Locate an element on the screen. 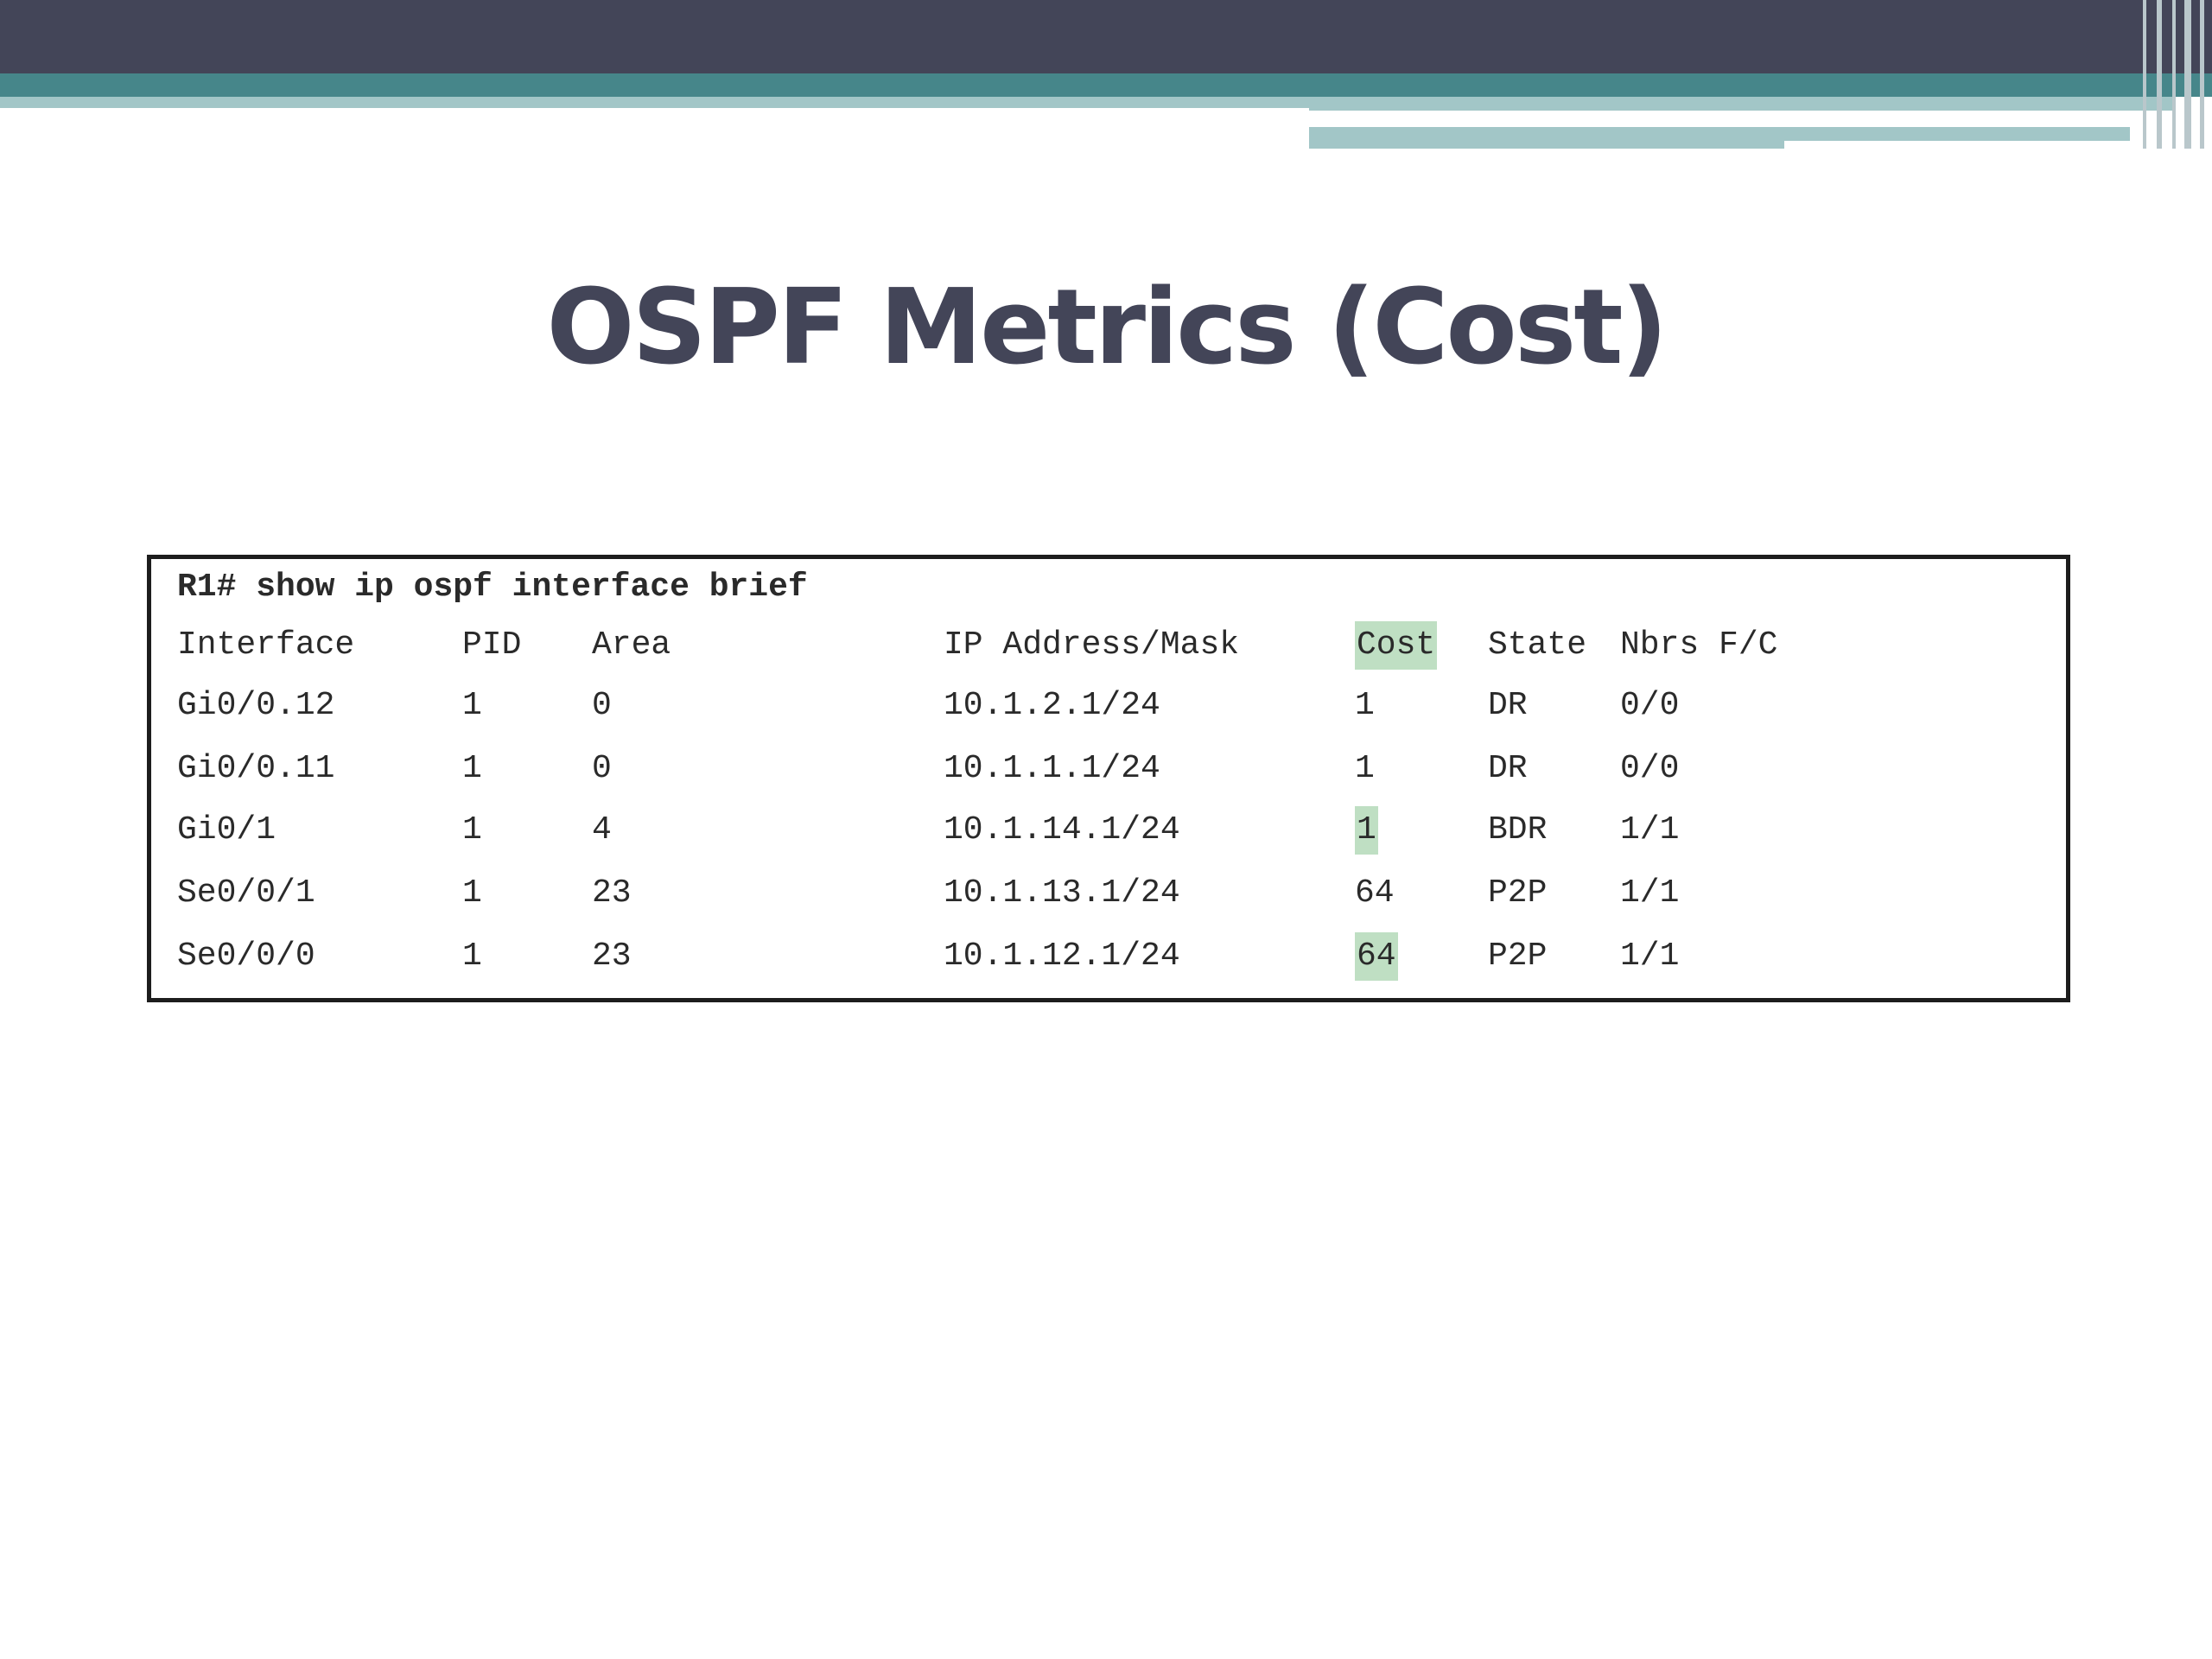  cell-state: BDR is located at coordinates (1518, 830).